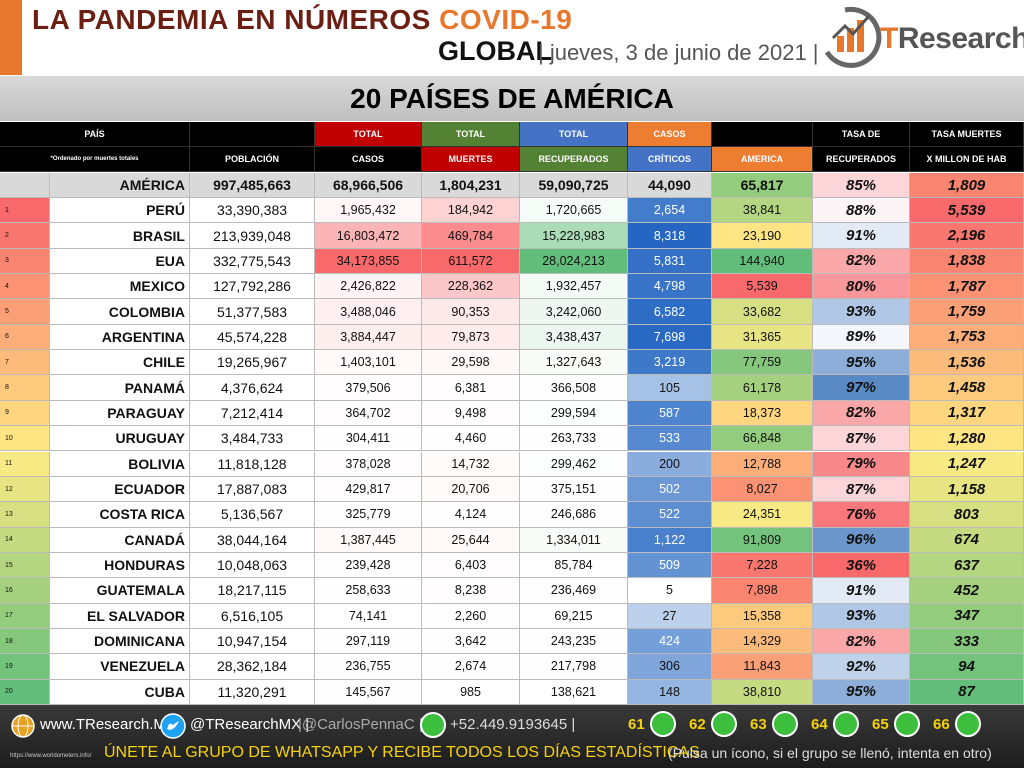  I want to click on data-cell: 29,598, so click(471, 363).